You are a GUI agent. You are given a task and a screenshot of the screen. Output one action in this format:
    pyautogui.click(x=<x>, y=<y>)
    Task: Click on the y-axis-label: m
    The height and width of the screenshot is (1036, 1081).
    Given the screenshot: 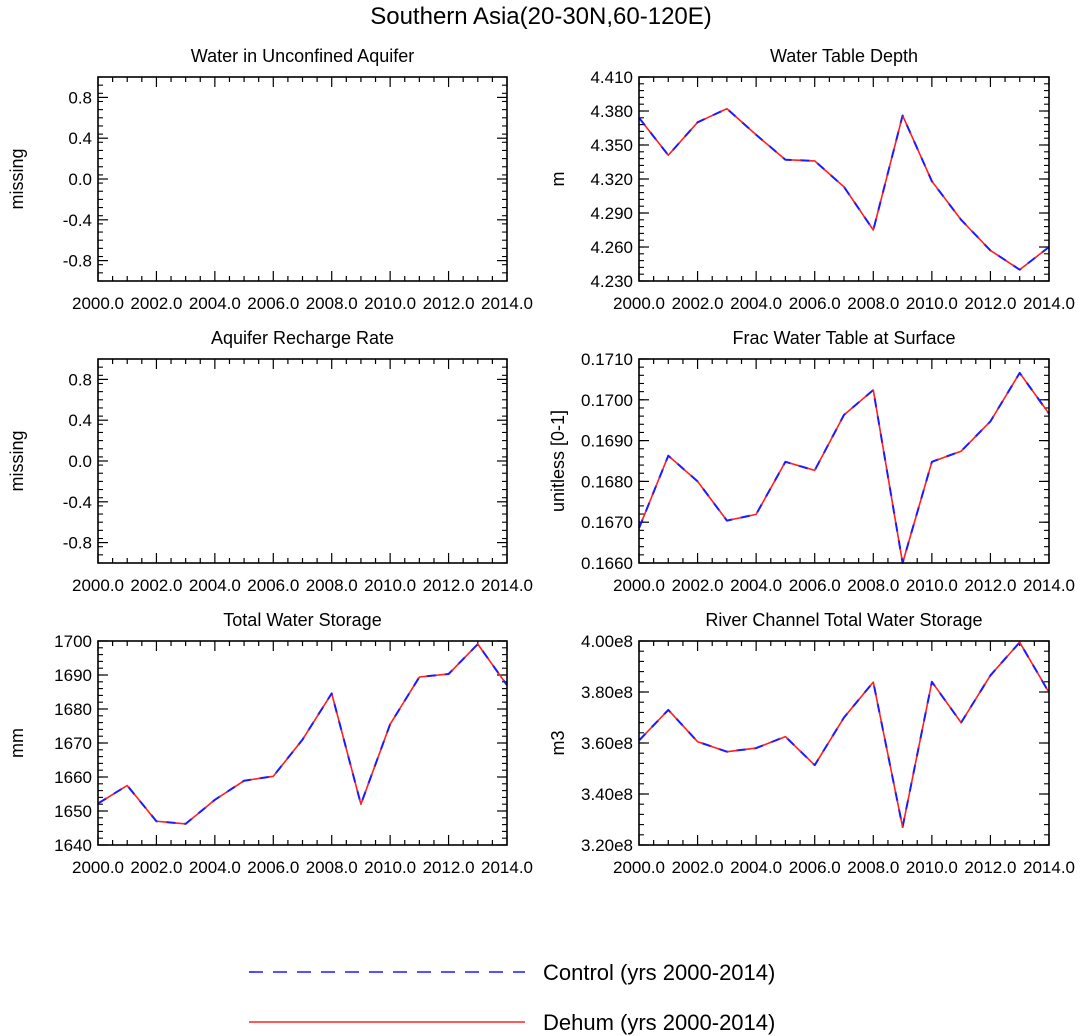 What is the action you would take?
    pyautogui.click(x=558, y=179)
    